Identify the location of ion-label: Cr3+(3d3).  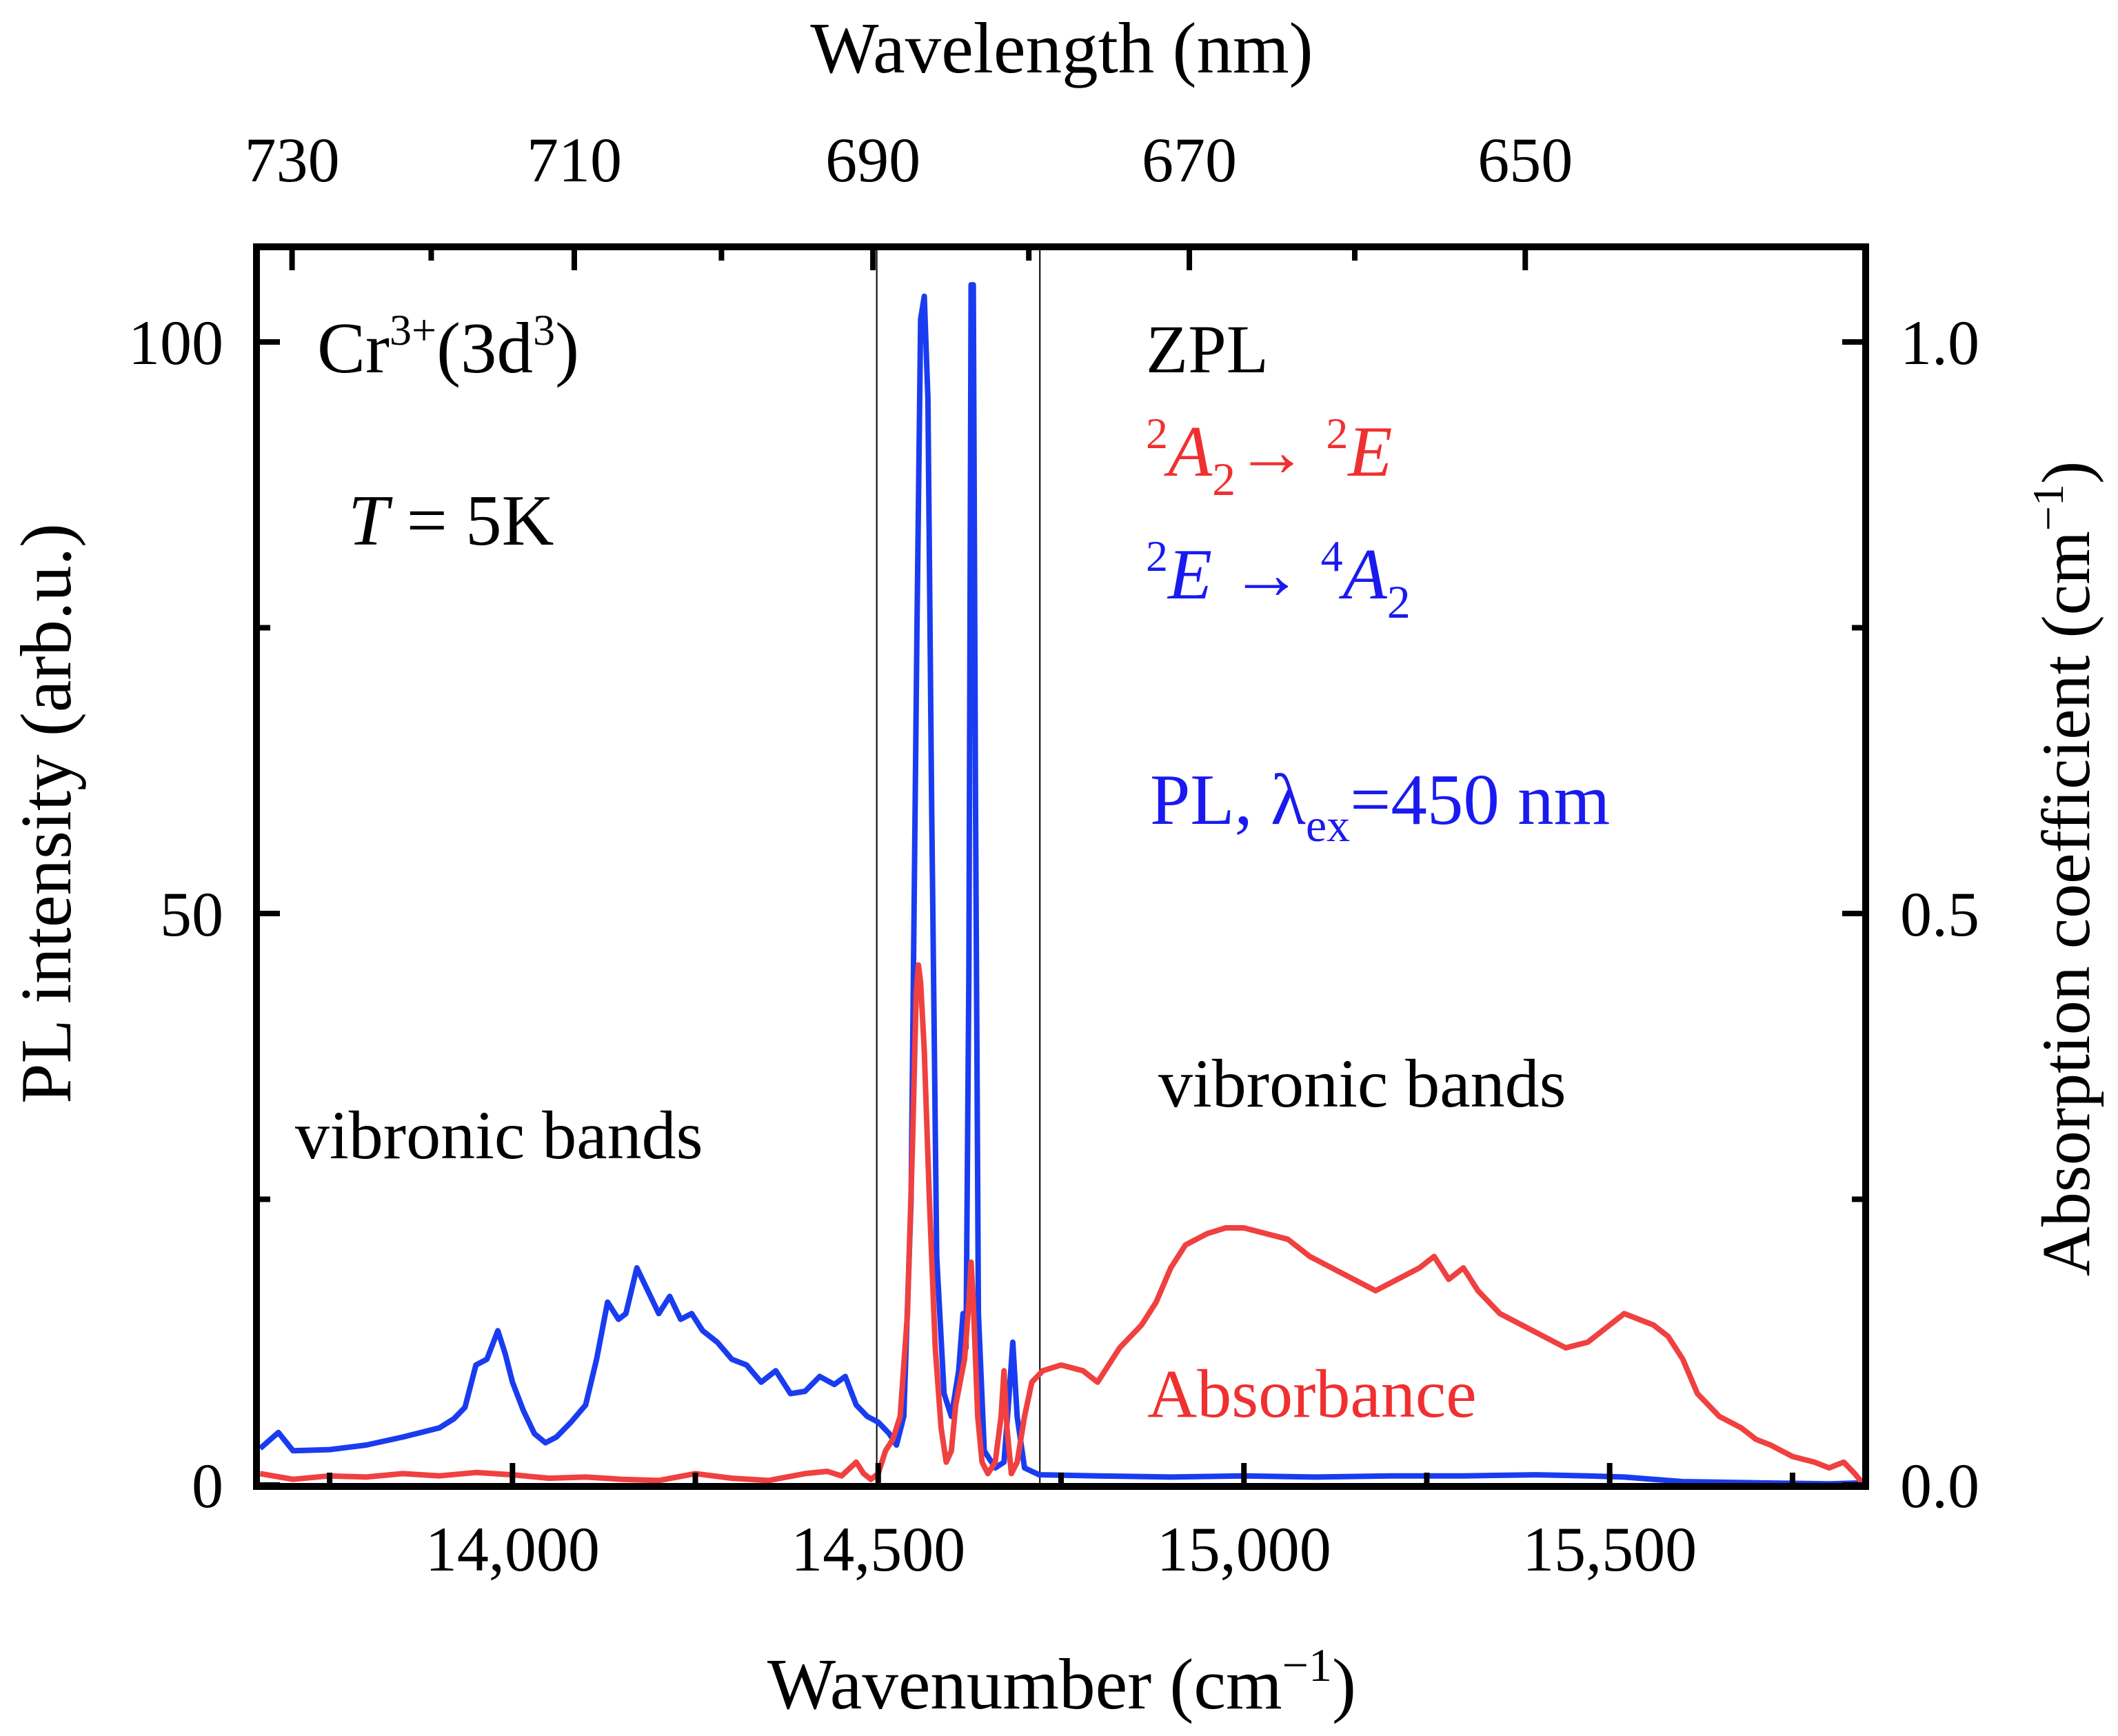
(448, 346).